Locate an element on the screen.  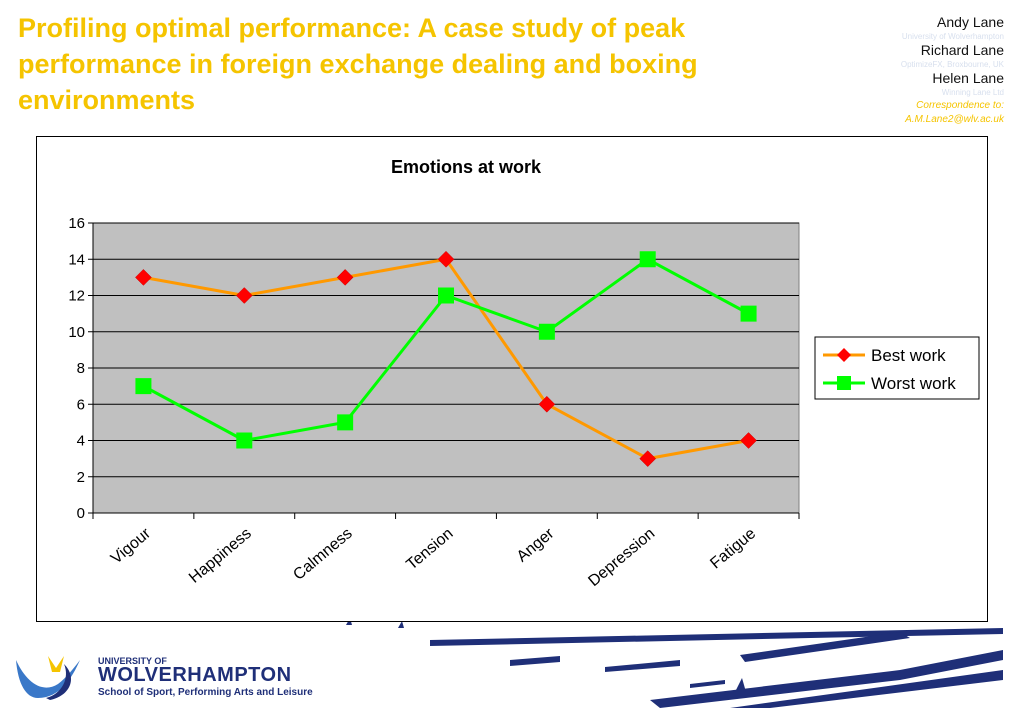
logo-university-line: UNIVERSITY OF is located at coordinates (132, 661).